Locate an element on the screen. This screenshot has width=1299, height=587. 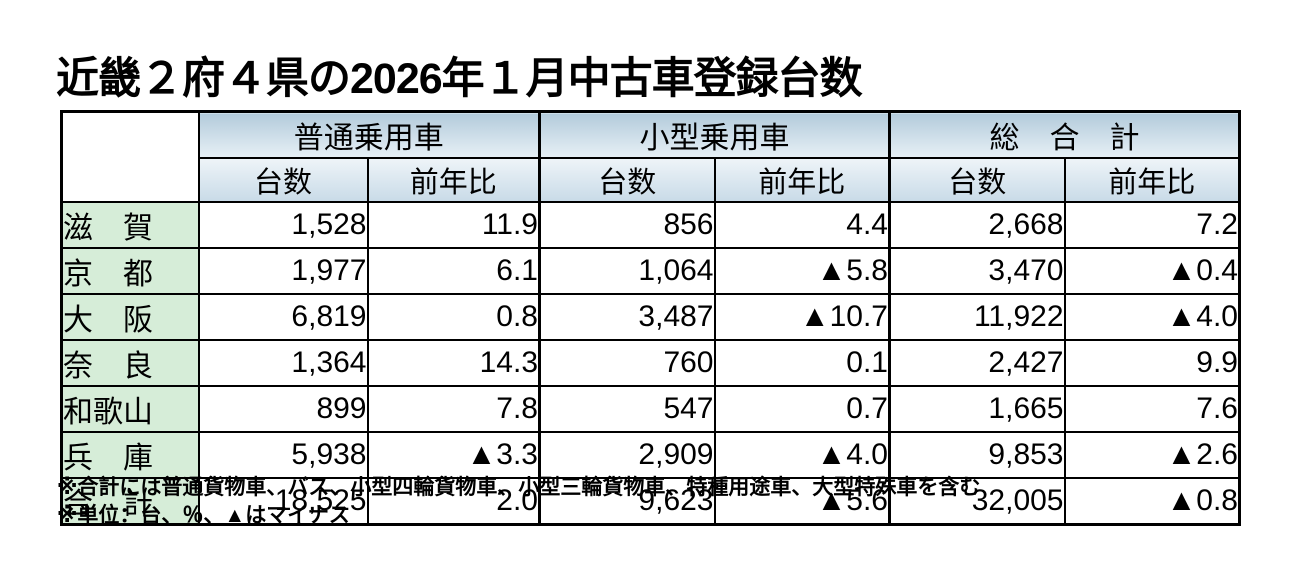
cell-value: 1,364 is located at coordinates (283, 363).